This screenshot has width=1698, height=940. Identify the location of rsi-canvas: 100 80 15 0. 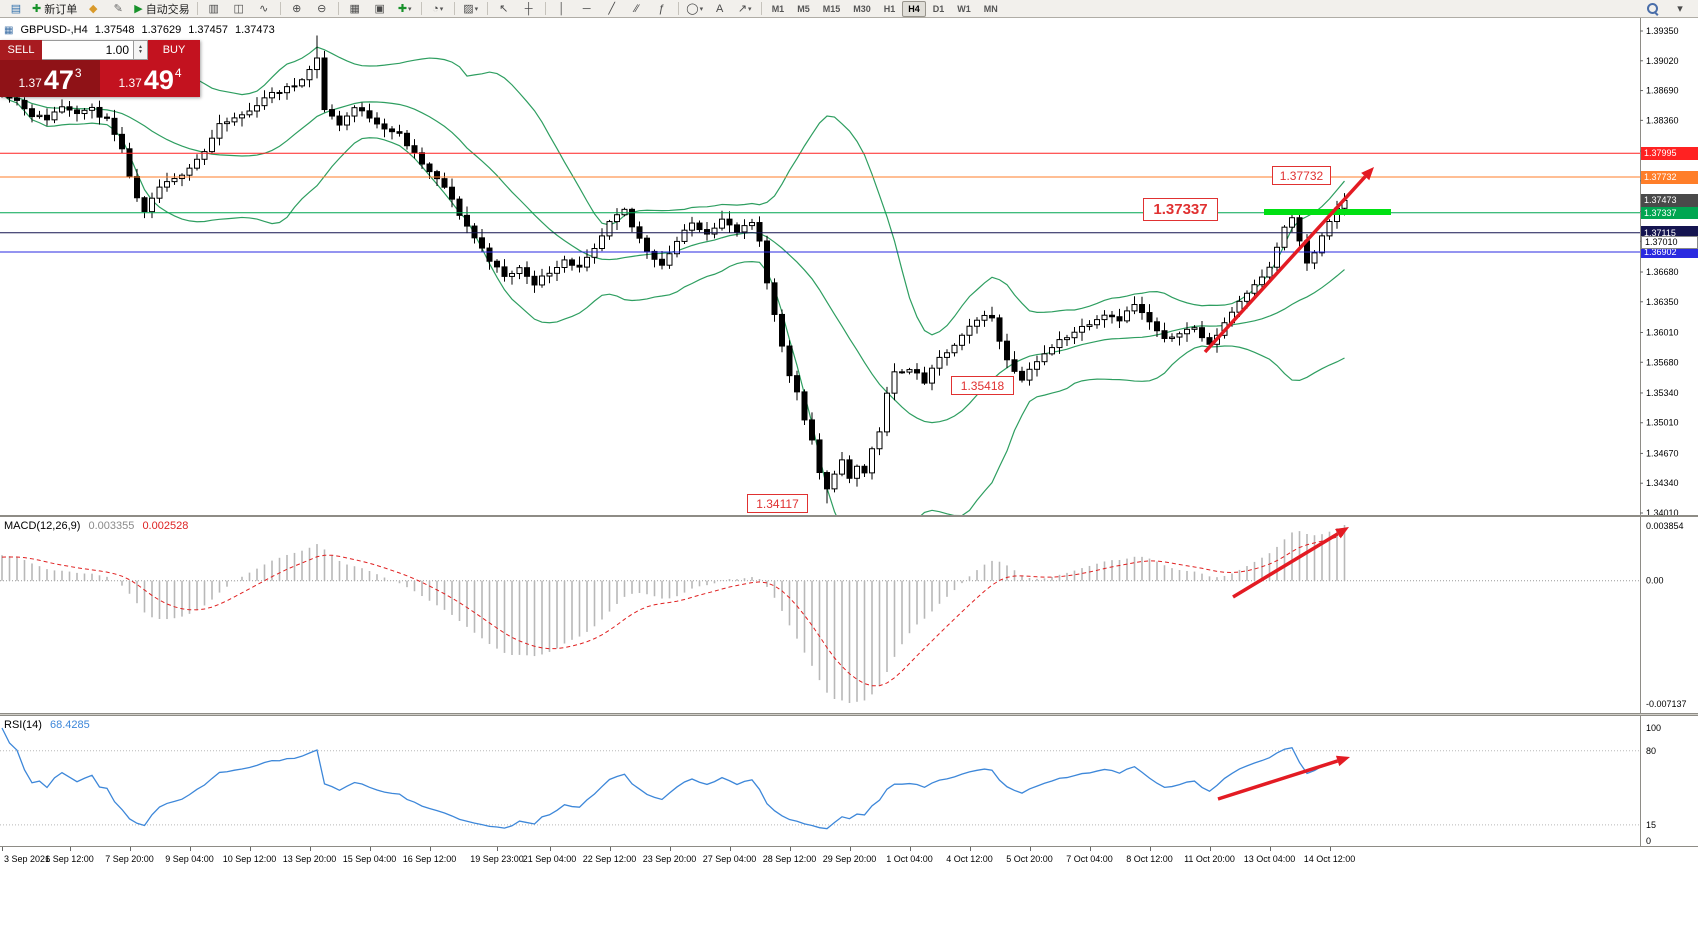
(849, 781).